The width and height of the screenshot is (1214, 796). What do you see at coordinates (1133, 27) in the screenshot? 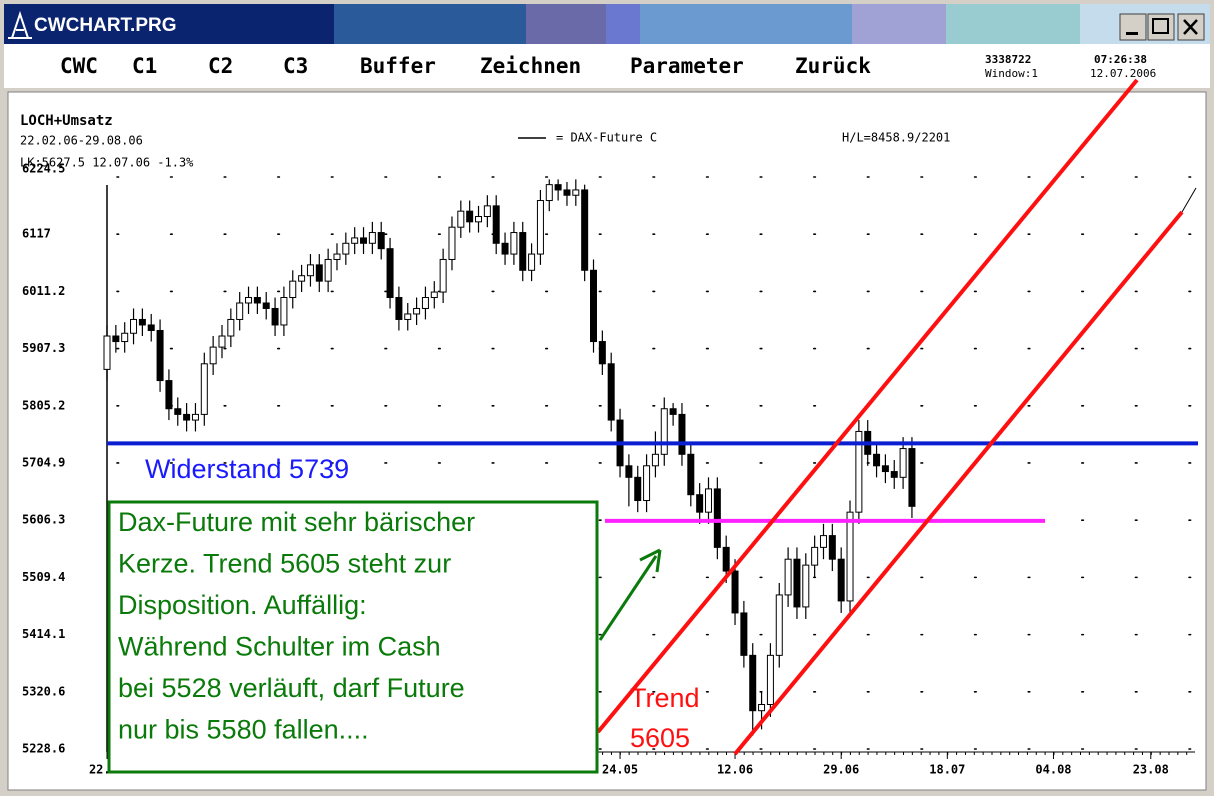
I see `minimize-button` at bounding box center [1133, 27].